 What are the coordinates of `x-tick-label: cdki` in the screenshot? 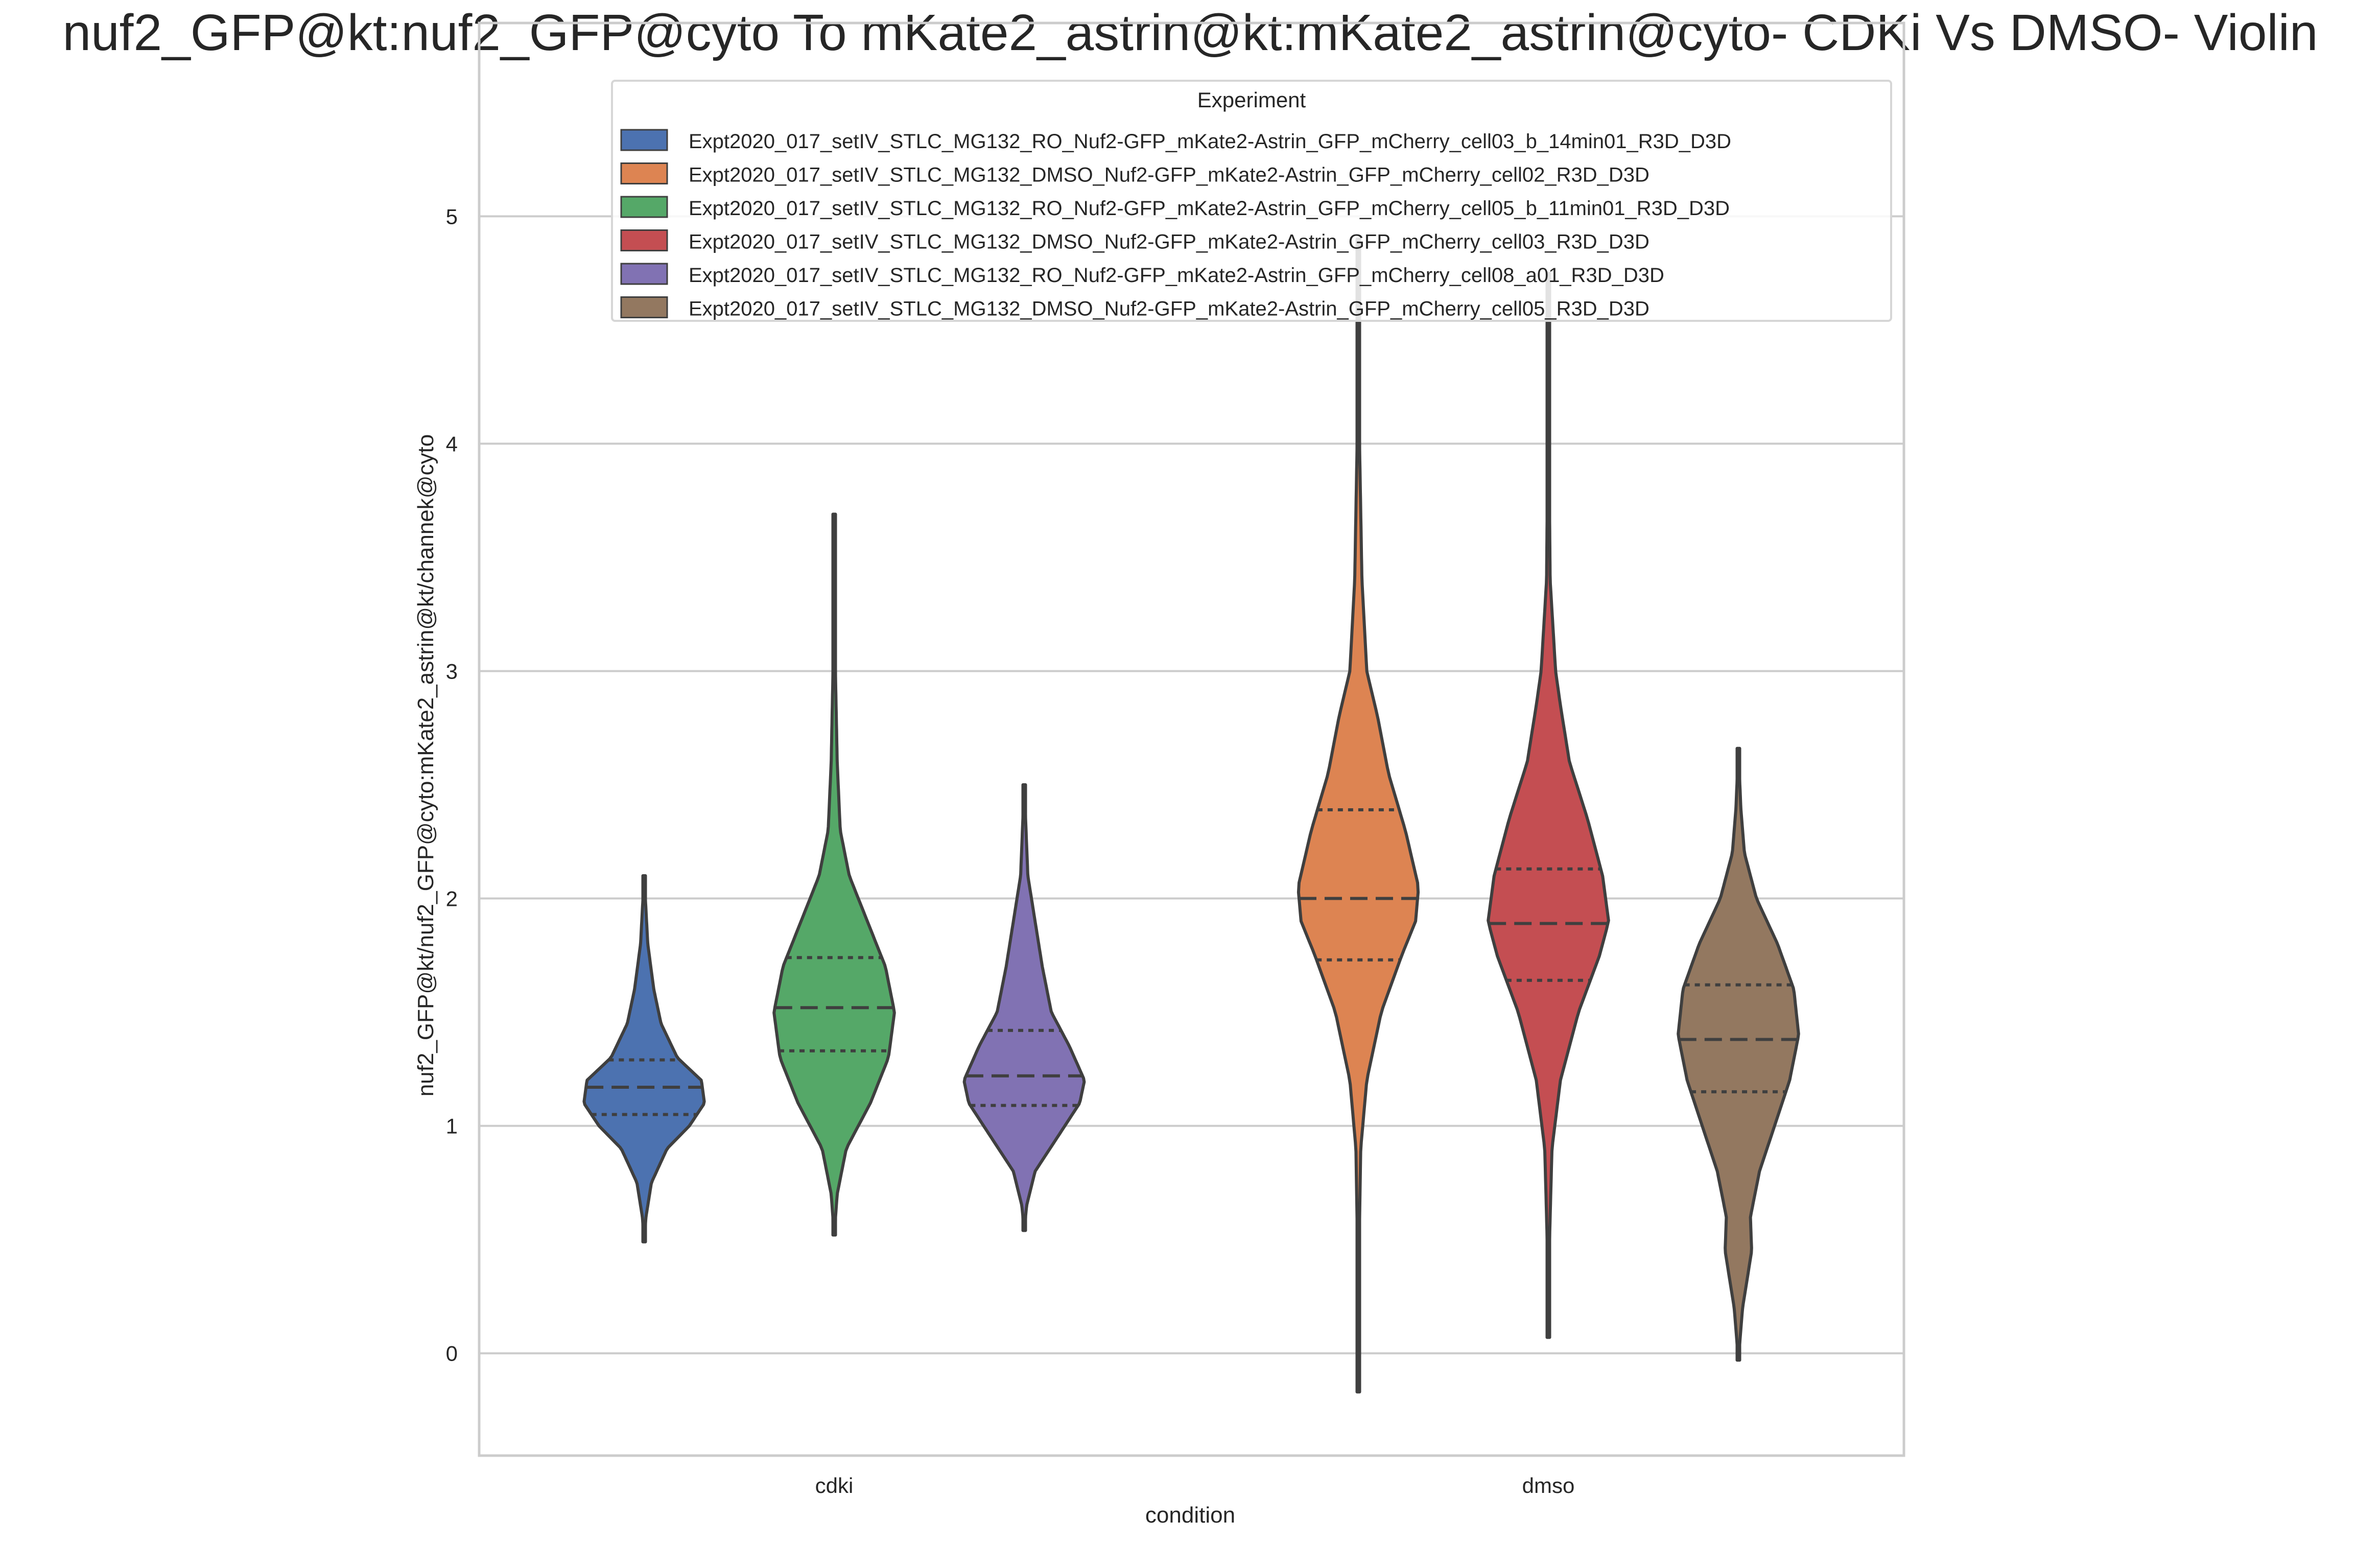 It's located at (834, 1485).